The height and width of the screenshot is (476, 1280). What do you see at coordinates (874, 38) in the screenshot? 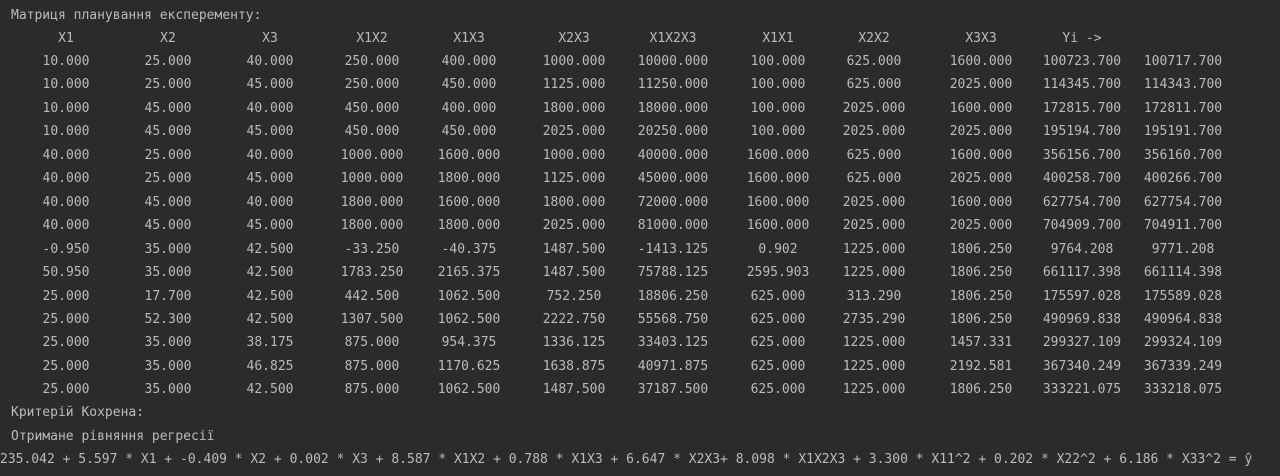
I see `header-cell: X2X2` at bounding box center [874, 38].